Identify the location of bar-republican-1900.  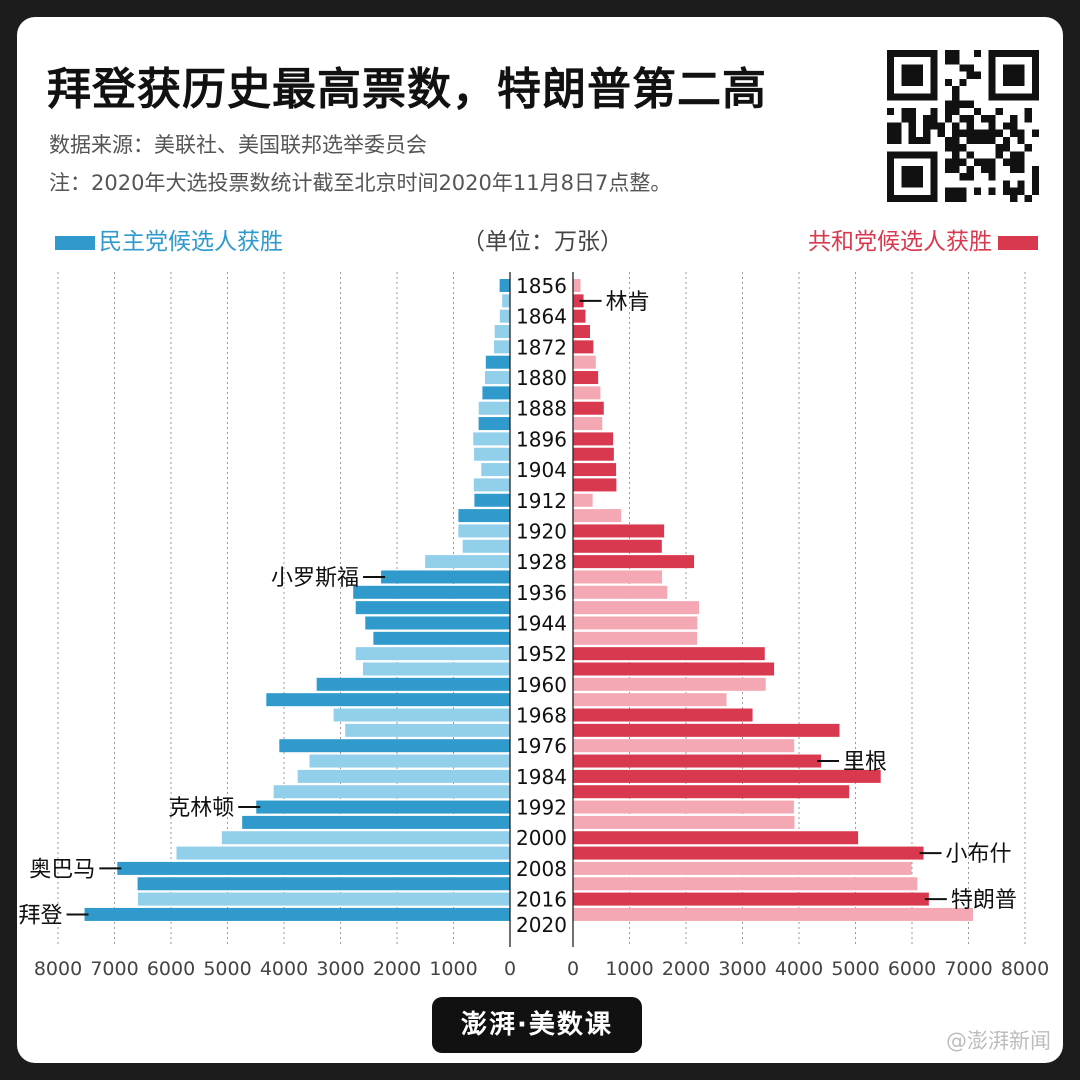
(593, 454).